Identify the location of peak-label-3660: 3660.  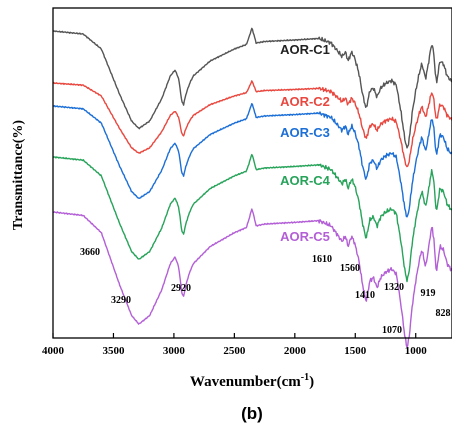
(90, 252).